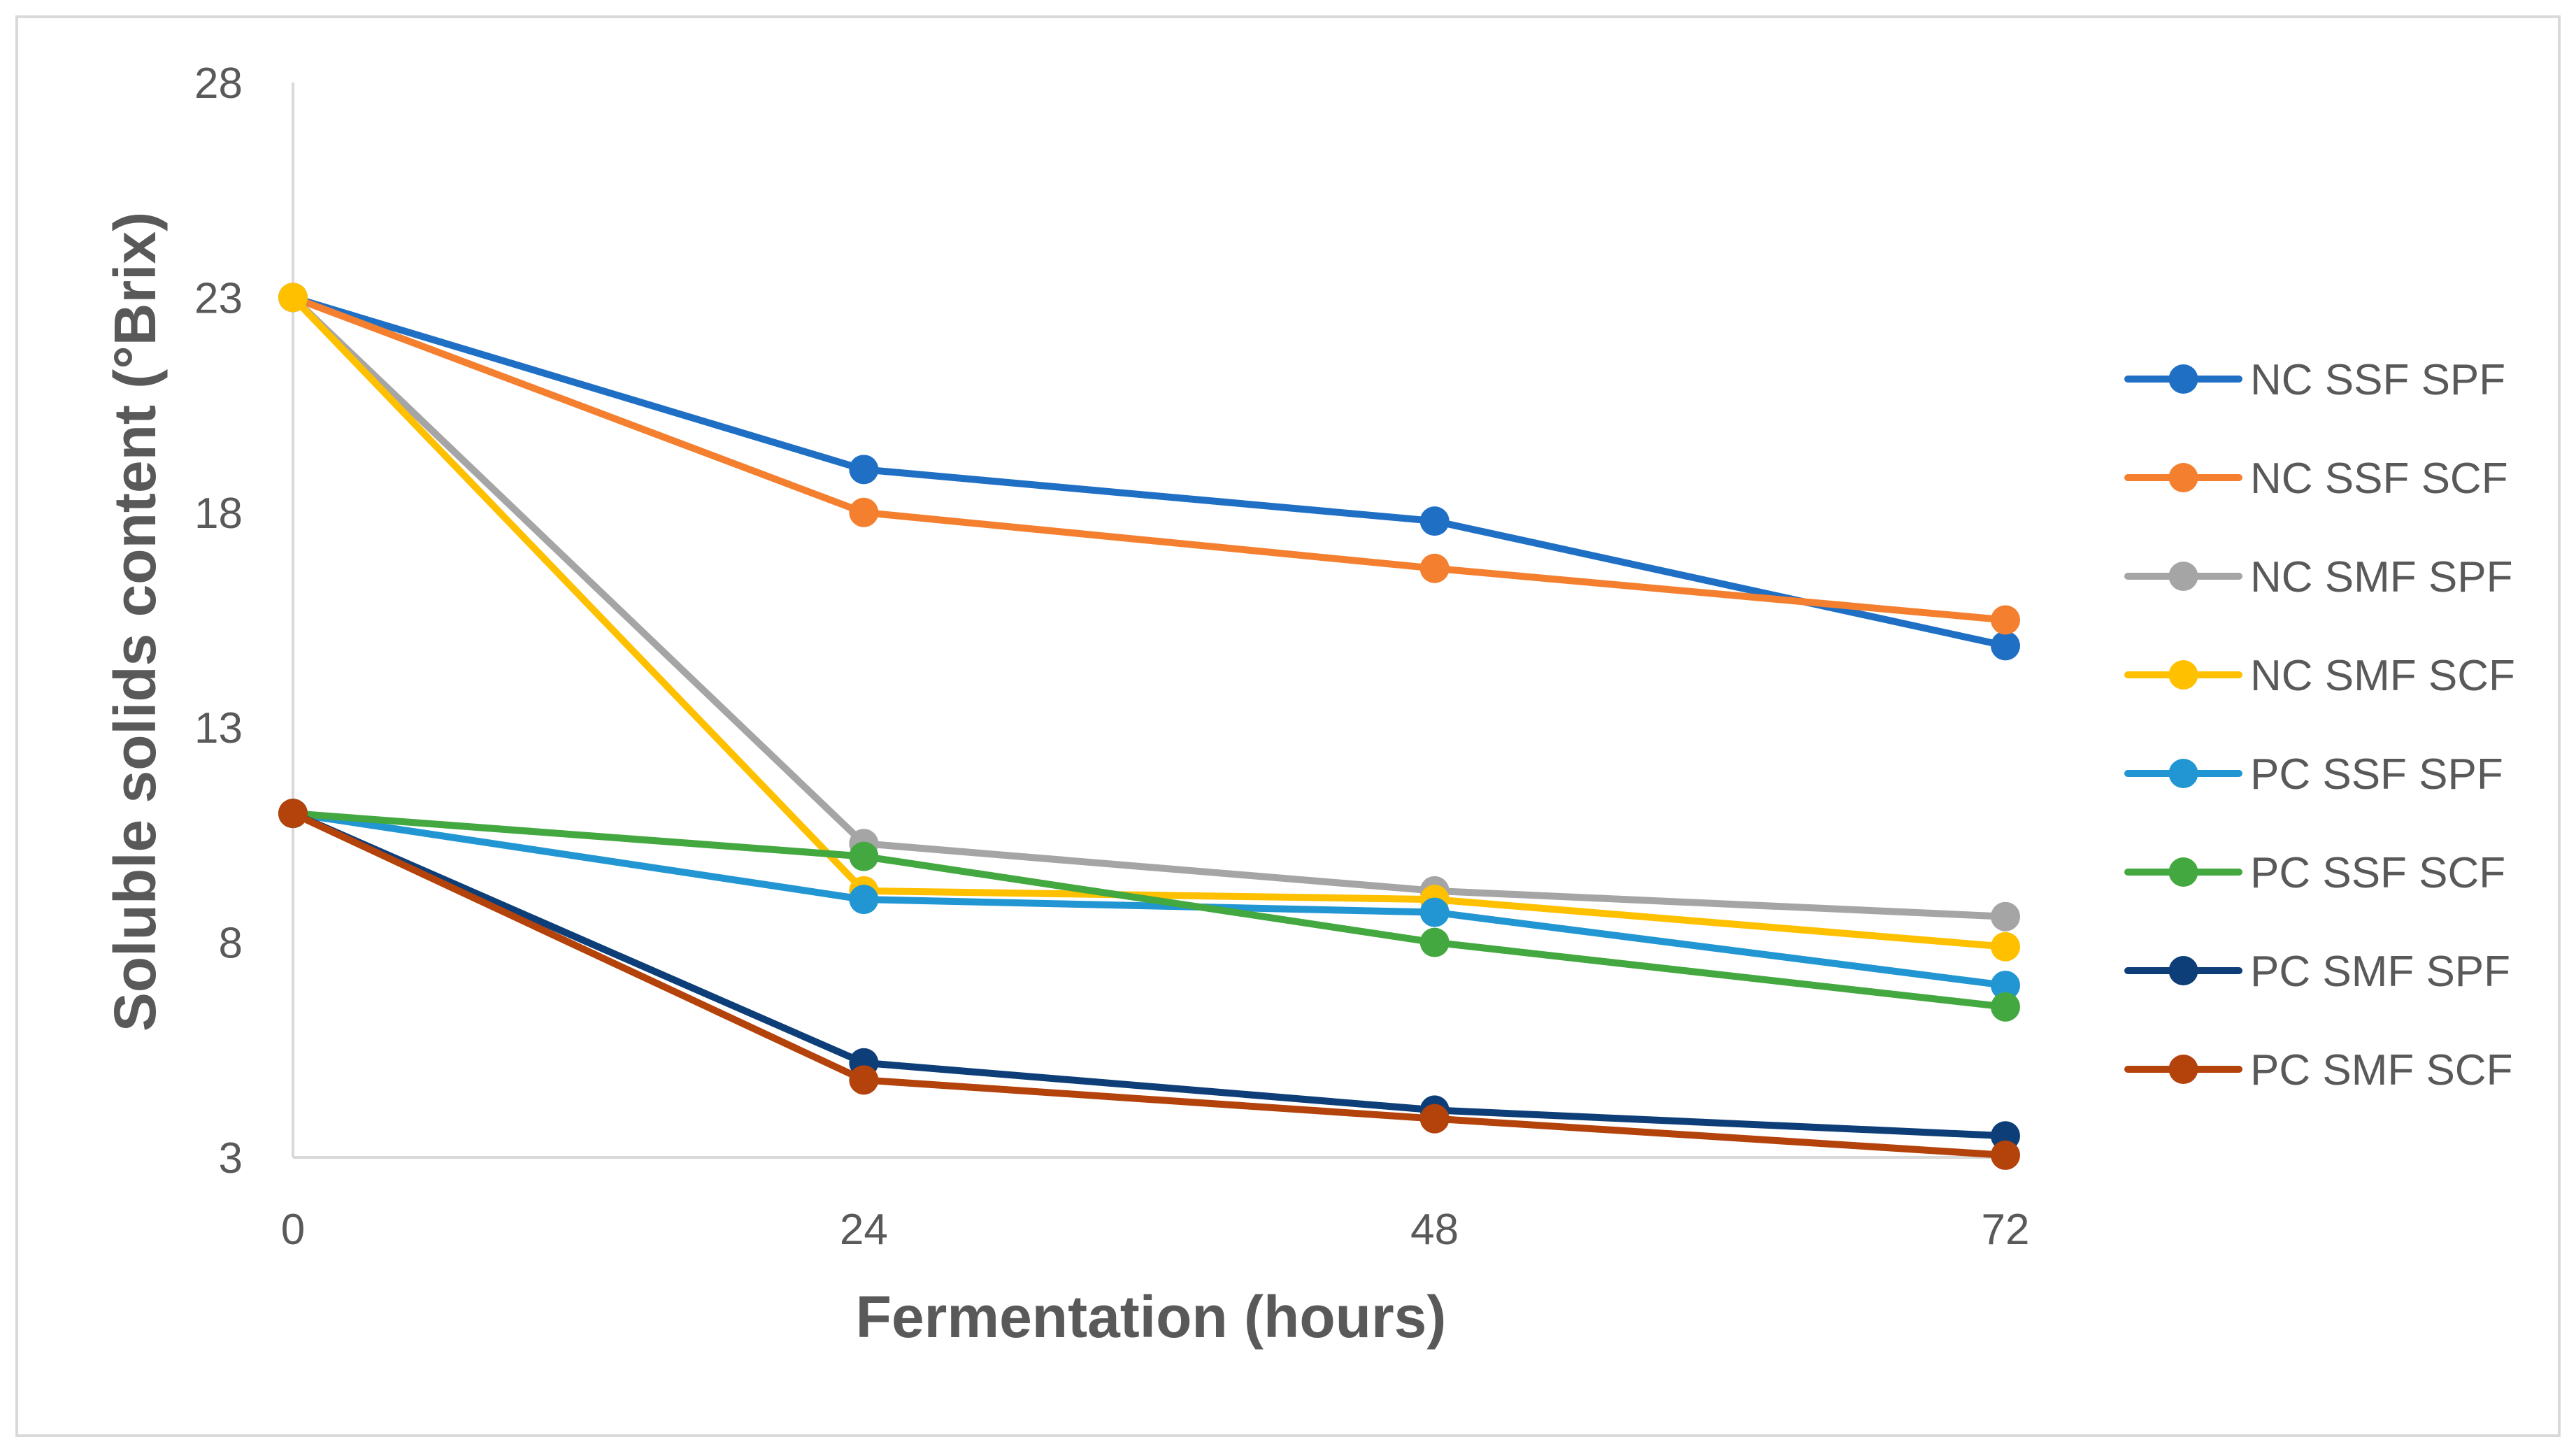 This screenshot has height=1456, width=2576. I want to click on x-tick-label: 48, so click(1434, 1230).